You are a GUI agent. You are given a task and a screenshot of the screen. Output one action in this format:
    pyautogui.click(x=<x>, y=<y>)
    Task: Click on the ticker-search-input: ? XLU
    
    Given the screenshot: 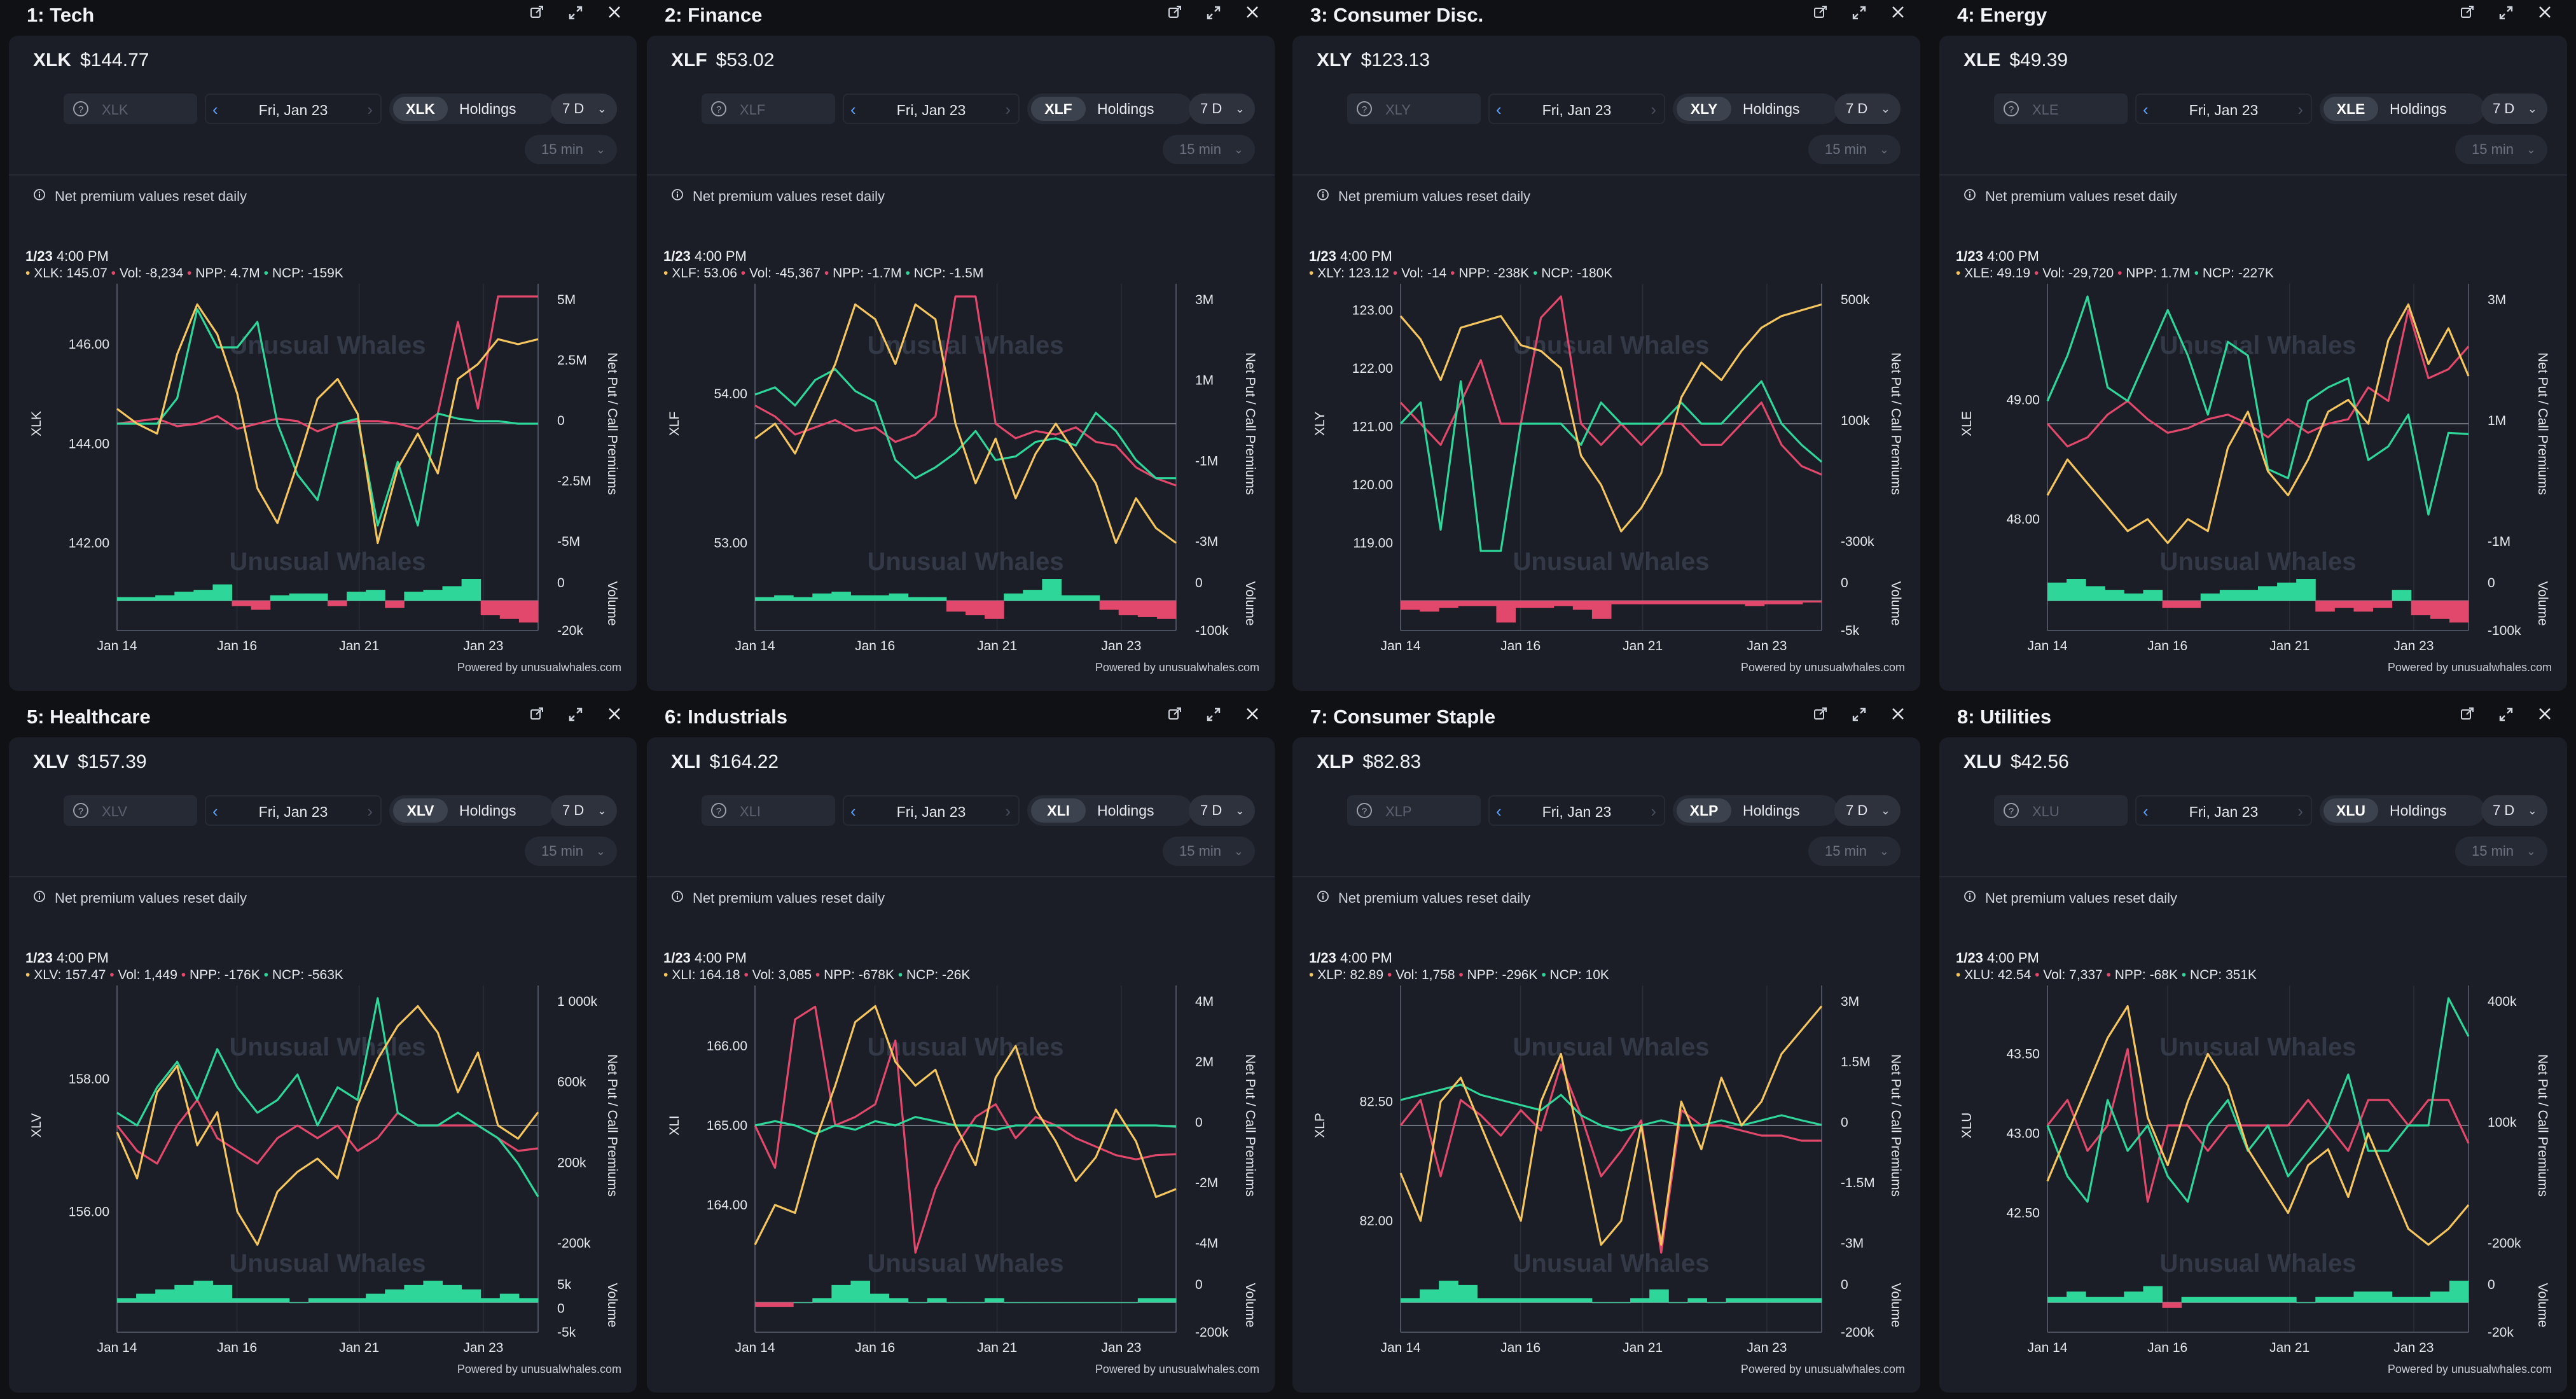 What is the action you would take?
    pyautogui.click(x=2061, y=810)
    